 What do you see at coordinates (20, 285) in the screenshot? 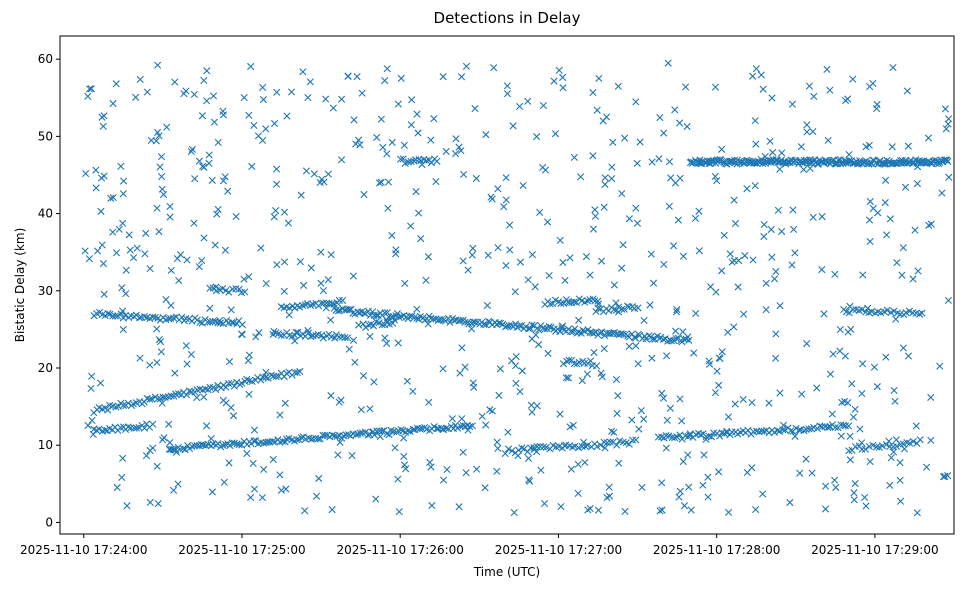
I see `y-axis-label: Bistatic Delay (km)` at bounding box center [20, 285].